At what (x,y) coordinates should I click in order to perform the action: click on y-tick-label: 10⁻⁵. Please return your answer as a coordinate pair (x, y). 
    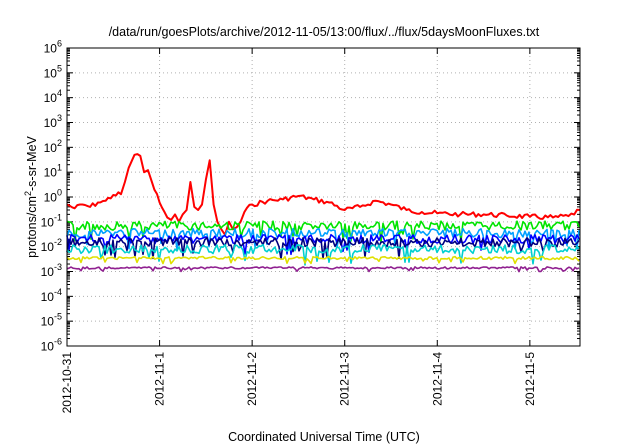
    Looking at the image, I should click on (51, 320).